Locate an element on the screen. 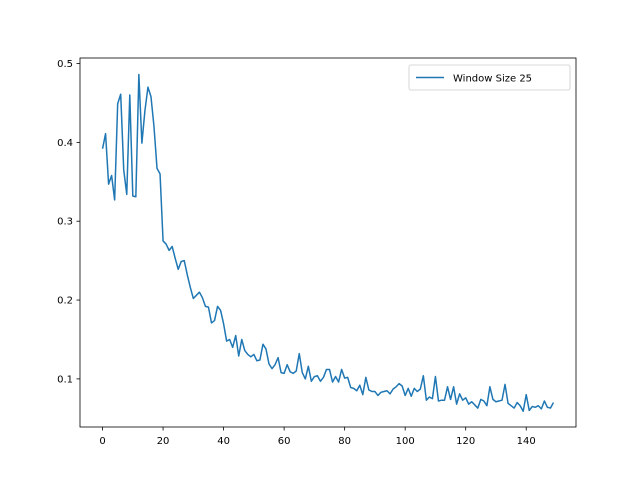 The image size is (640, 480). x-tick-label: 40 is located at coordinates (223, 441).